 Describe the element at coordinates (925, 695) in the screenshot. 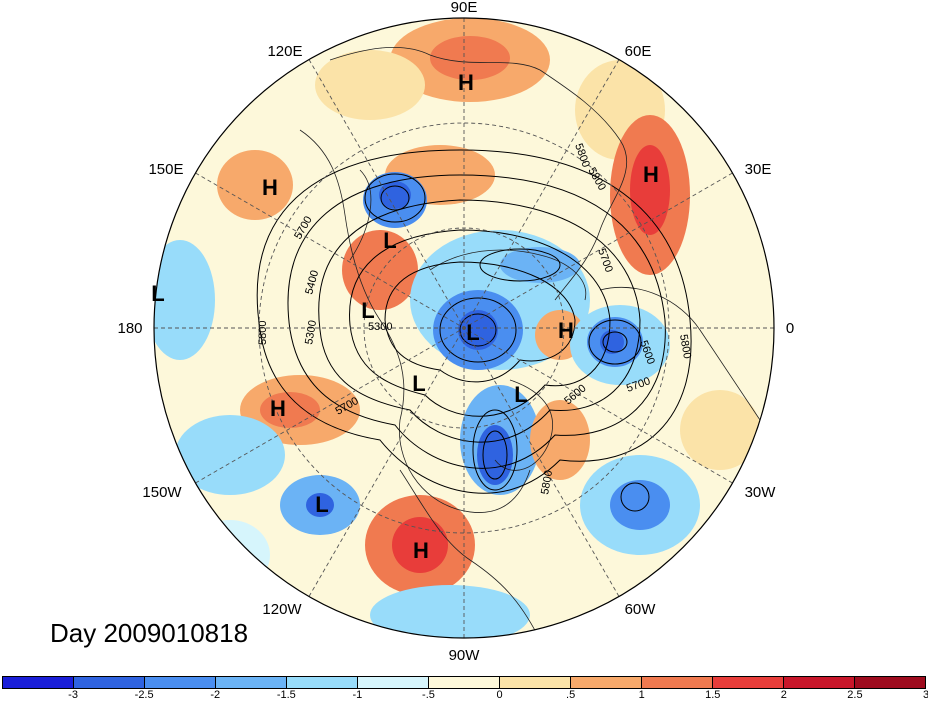

I see `colorbar-tick-label: 3` at that location.